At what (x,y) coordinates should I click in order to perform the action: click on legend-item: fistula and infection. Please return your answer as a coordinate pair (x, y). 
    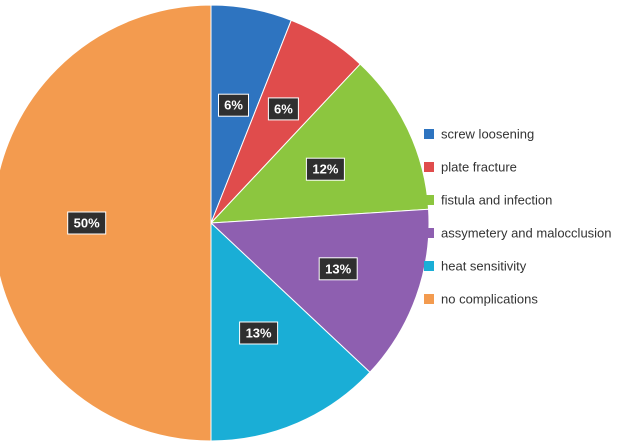
    Looking at the image, I should click on (488, 200).